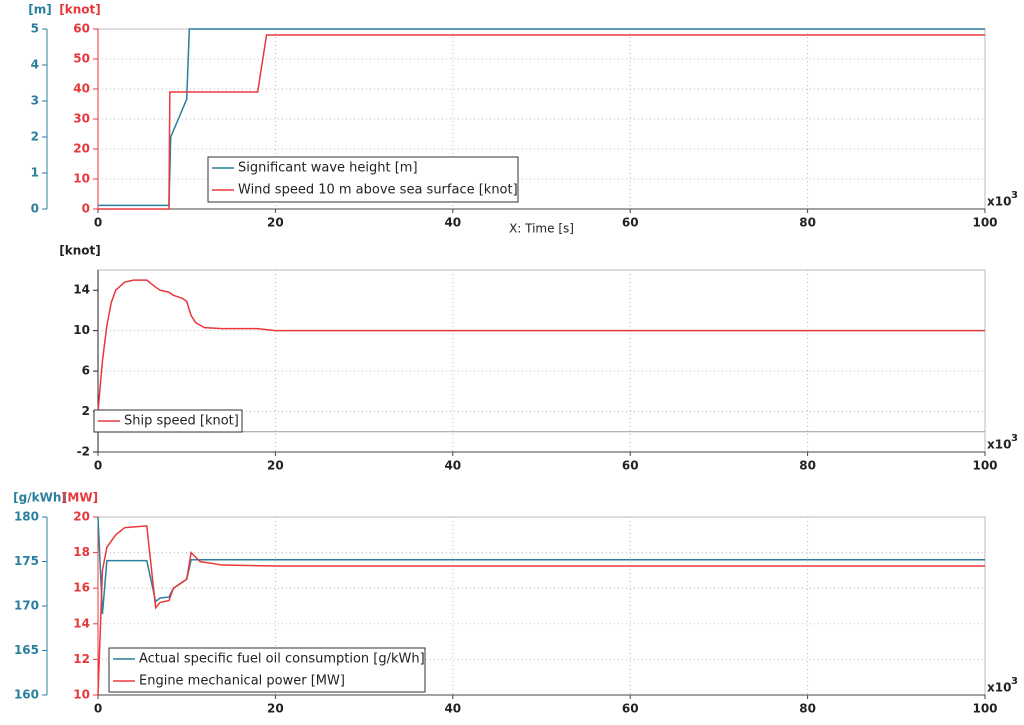 The width and height of the screenshot is (1024, 725). What do you see at coordinates (378, 190) in the screenshot?
I see `legend-label: Wind speed 10 m above sea surface [knot]` at bounding box center [378, 190].